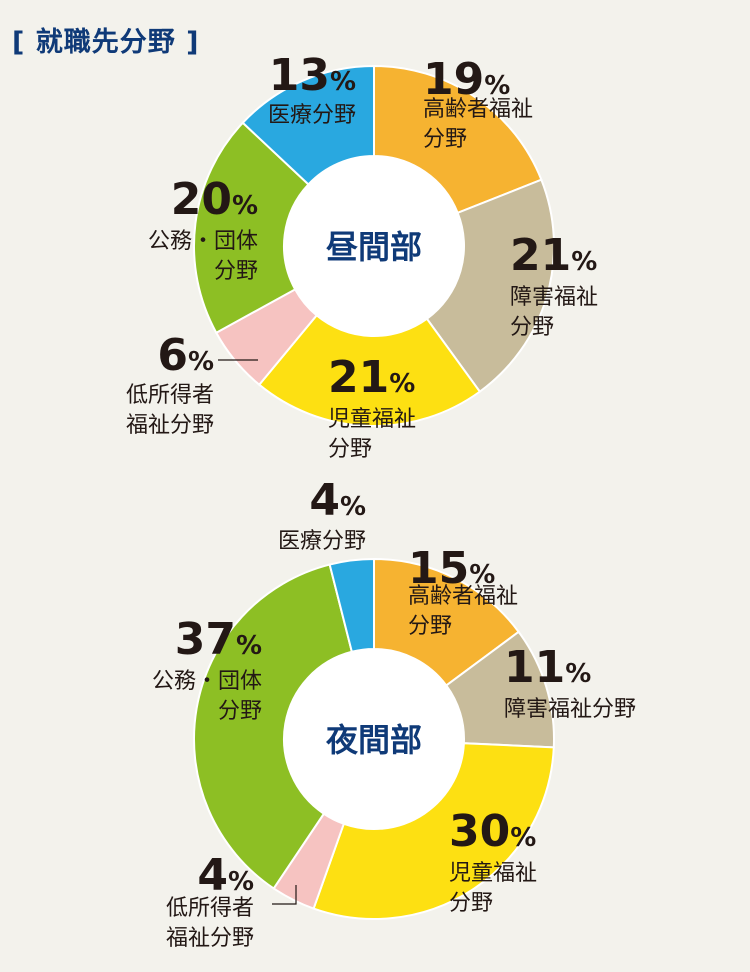 The image size is (750, 972). What do you see at coordinates (214, 199) in the screenshot?
I see `slice-percent-label: 20%` at bounding box center [214, 199].